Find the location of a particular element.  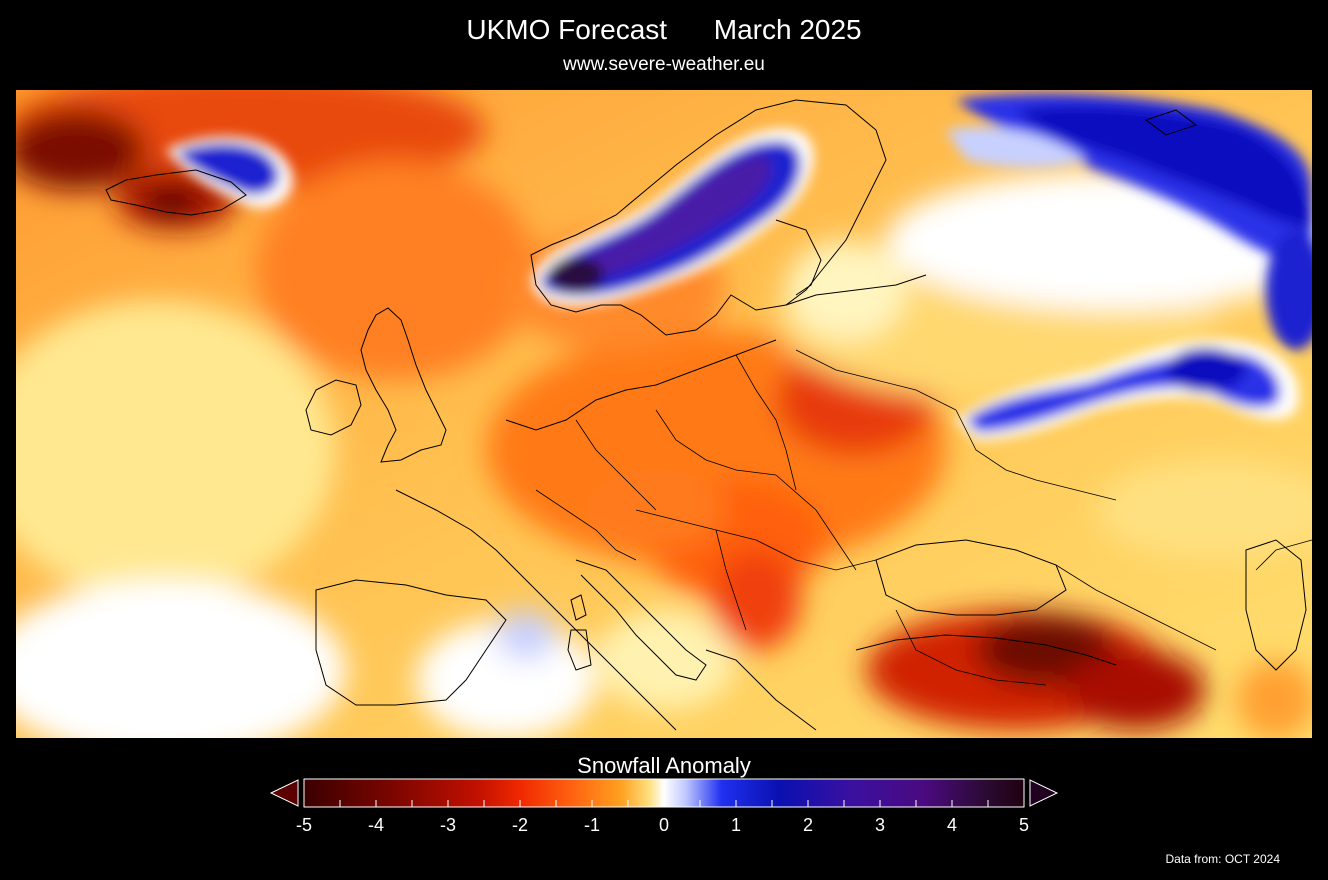

colorbar-max-arrow is located at coordinates (1044, 793).